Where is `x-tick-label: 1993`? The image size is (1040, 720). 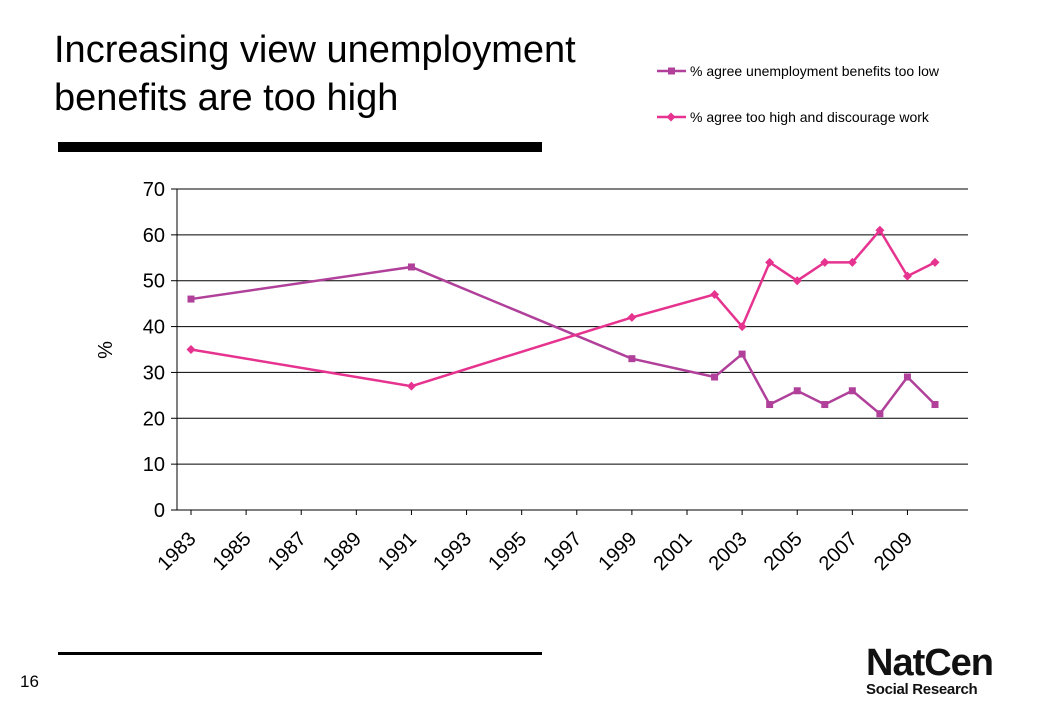 x-tick-label: 1993 is located at coordinates (452, 551).